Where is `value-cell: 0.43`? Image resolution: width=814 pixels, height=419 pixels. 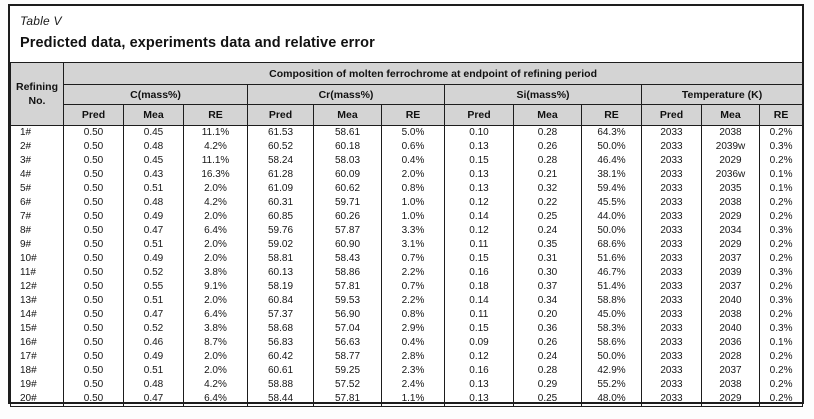 value-cell: 0.43 is located at coordinates (153, 175).